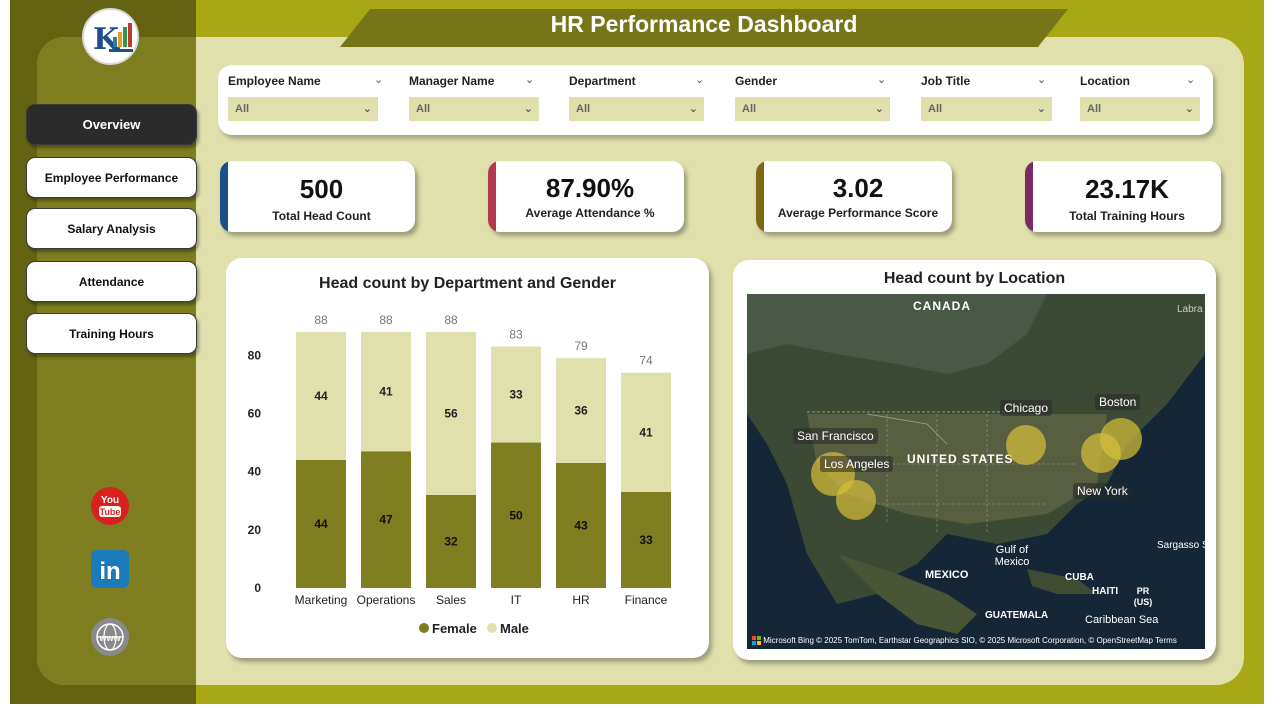  I want to click on y-tick-label: 60, so click(255, 413).